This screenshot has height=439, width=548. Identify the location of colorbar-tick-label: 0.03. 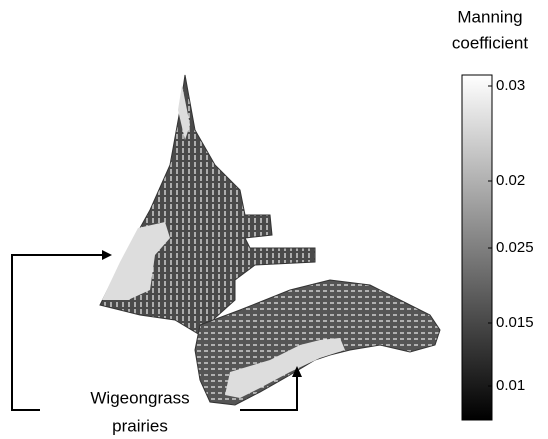
(510, 85).